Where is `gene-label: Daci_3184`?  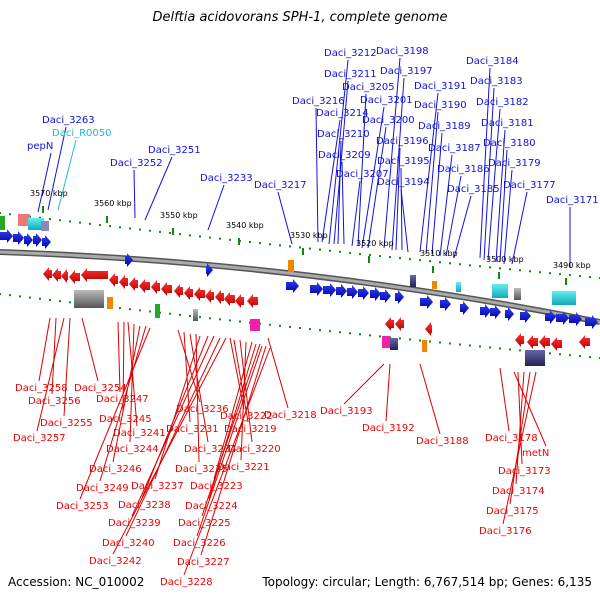
gene-label: Daci_3184 is located at coordinates (492, 61).